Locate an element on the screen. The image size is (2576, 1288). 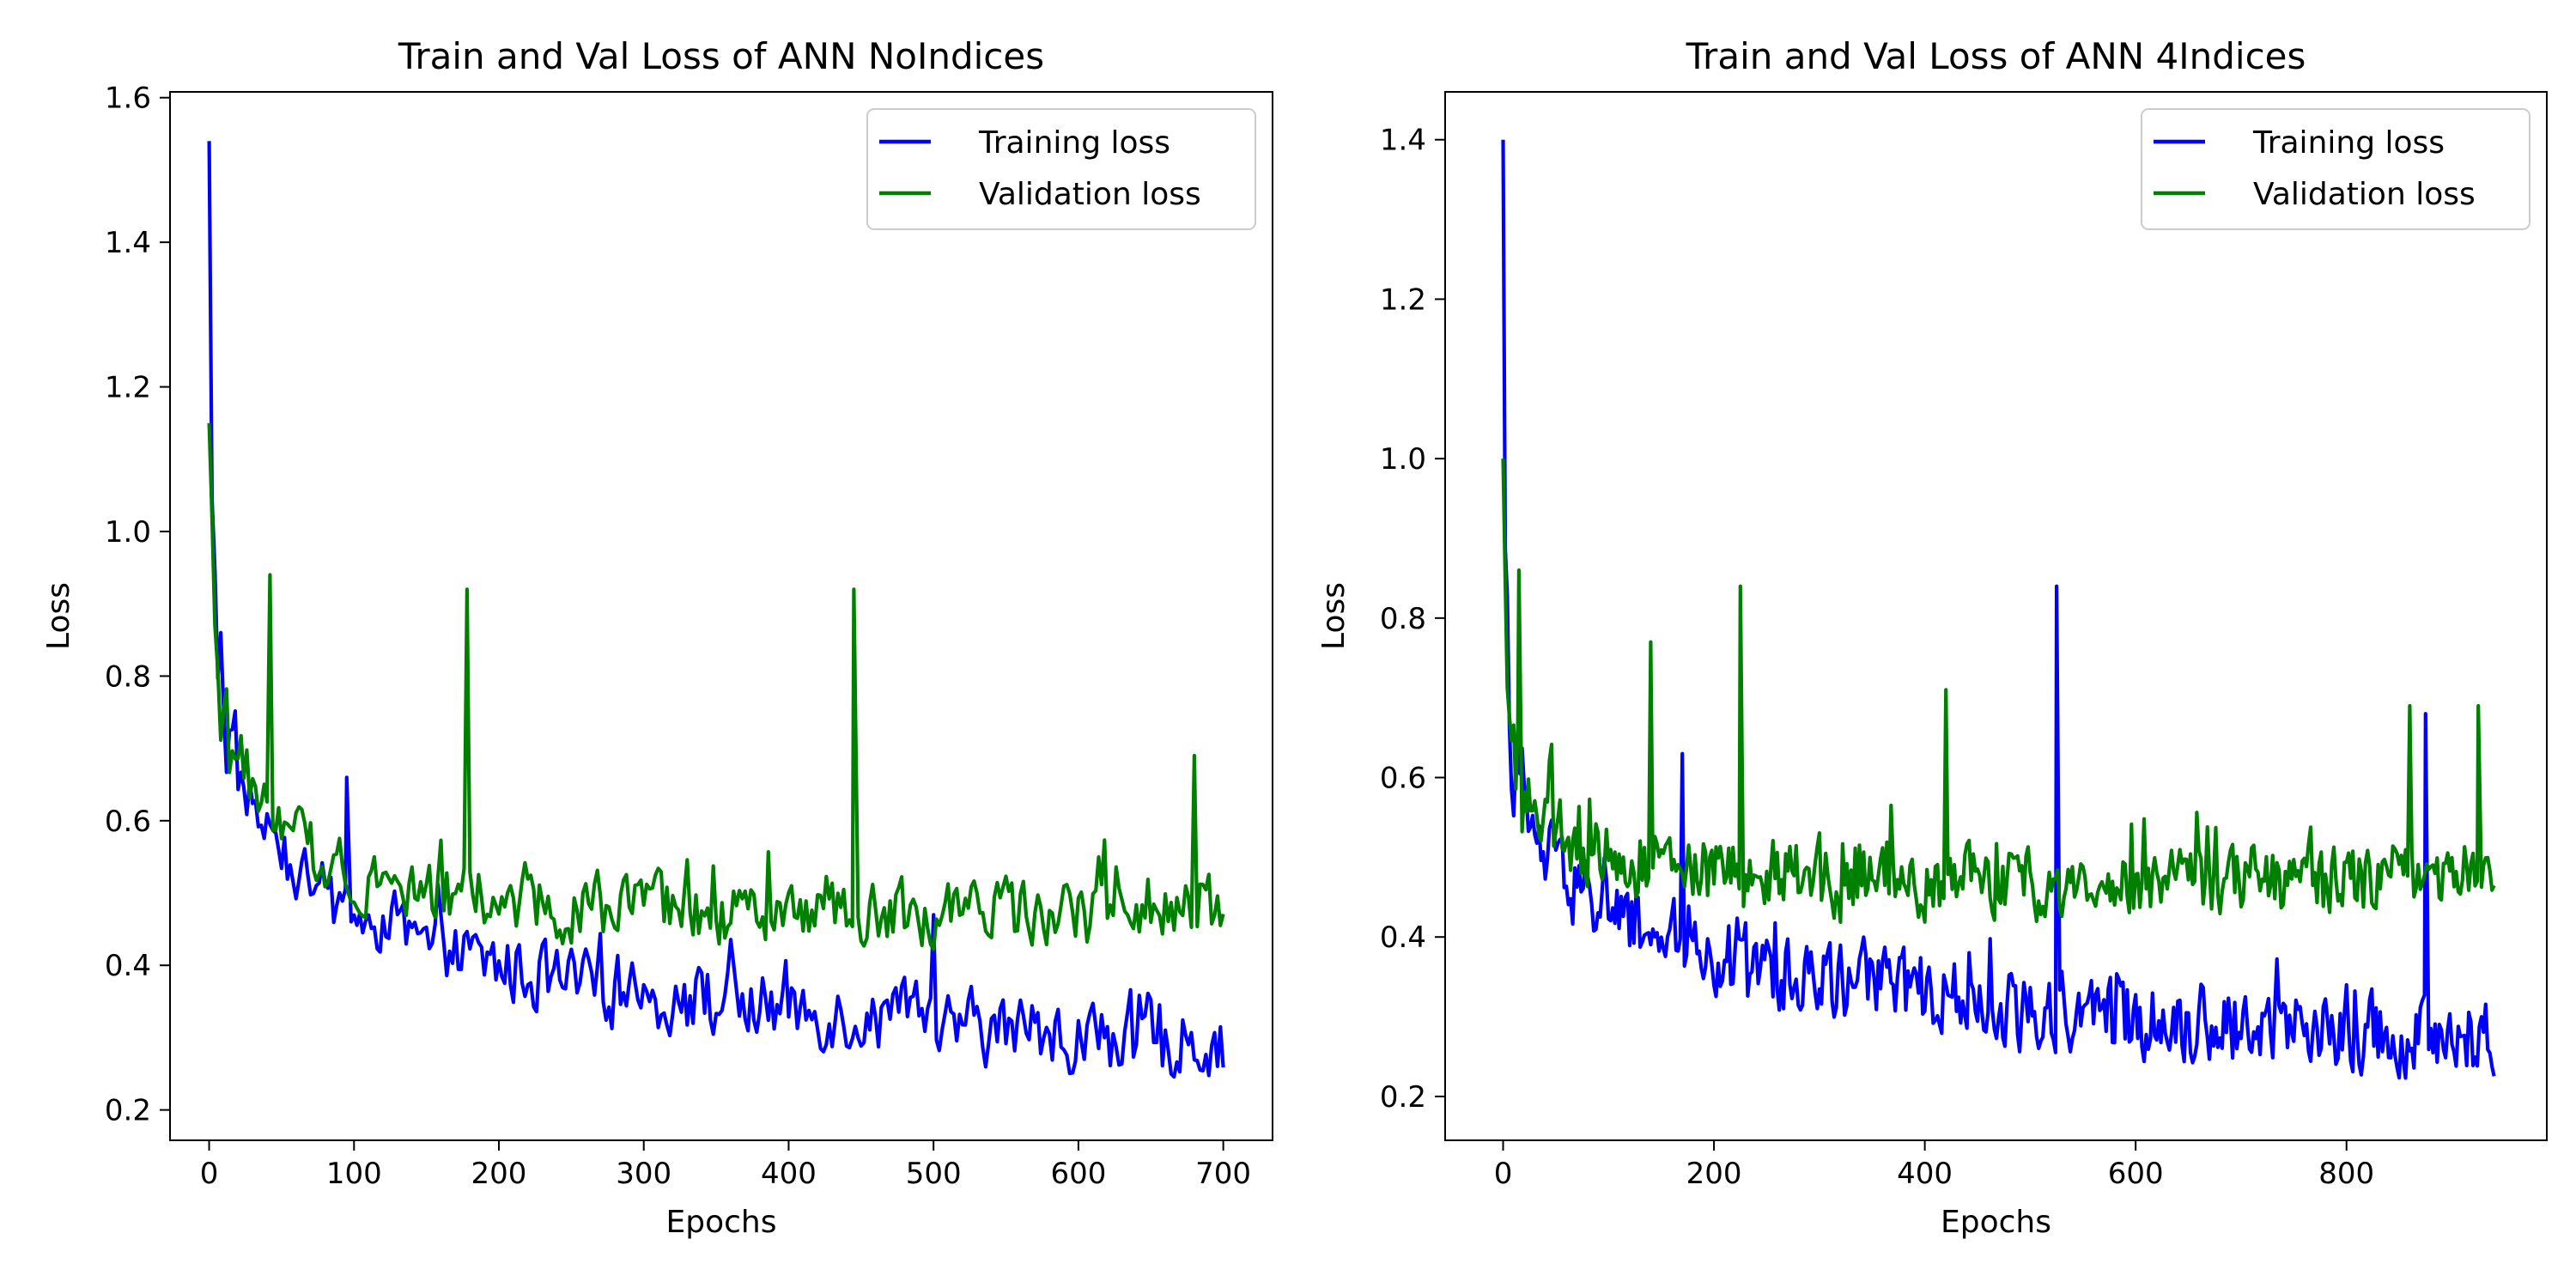
x-tick-label: 300 is located at coordinates (643, 1174).